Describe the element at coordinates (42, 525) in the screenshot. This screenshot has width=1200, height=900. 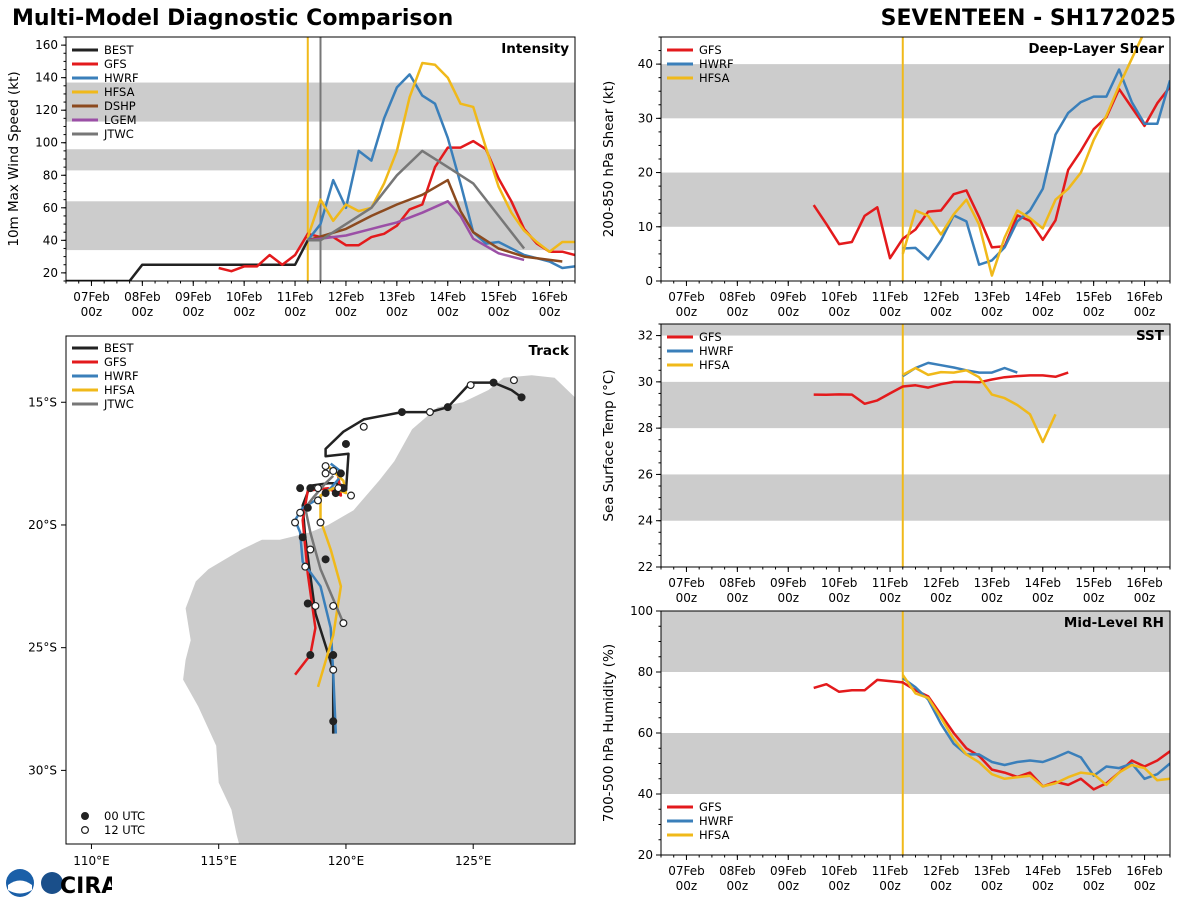
I see `track-ytick-label: 20°S` at that location.